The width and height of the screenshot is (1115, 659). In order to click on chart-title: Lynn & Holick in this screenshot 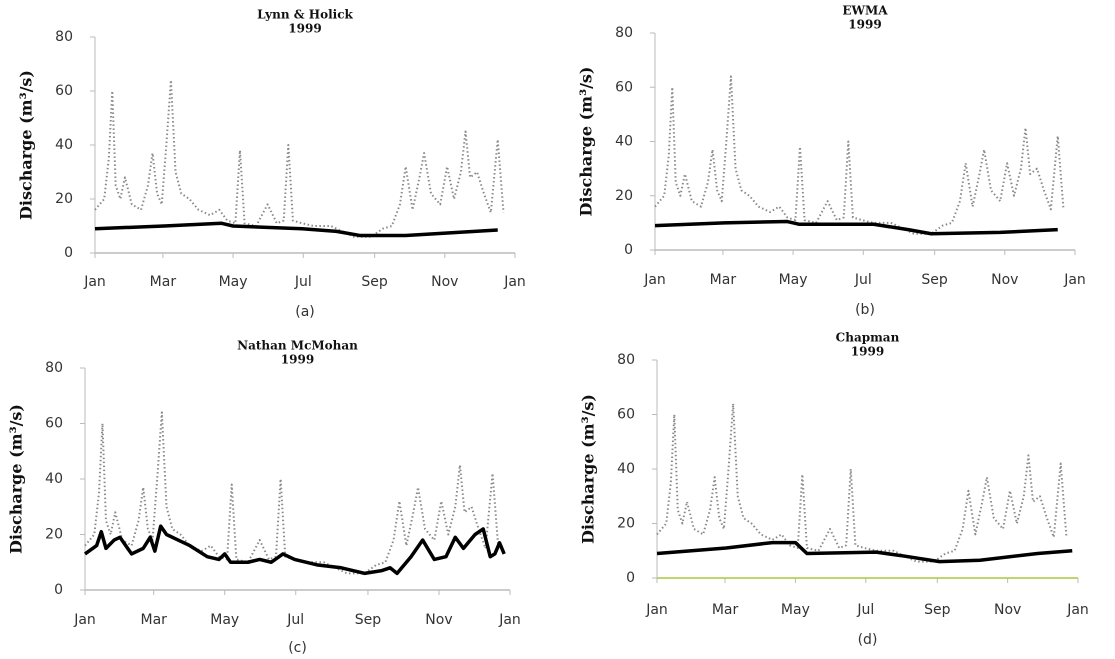, I will do `click(305, 15)`.